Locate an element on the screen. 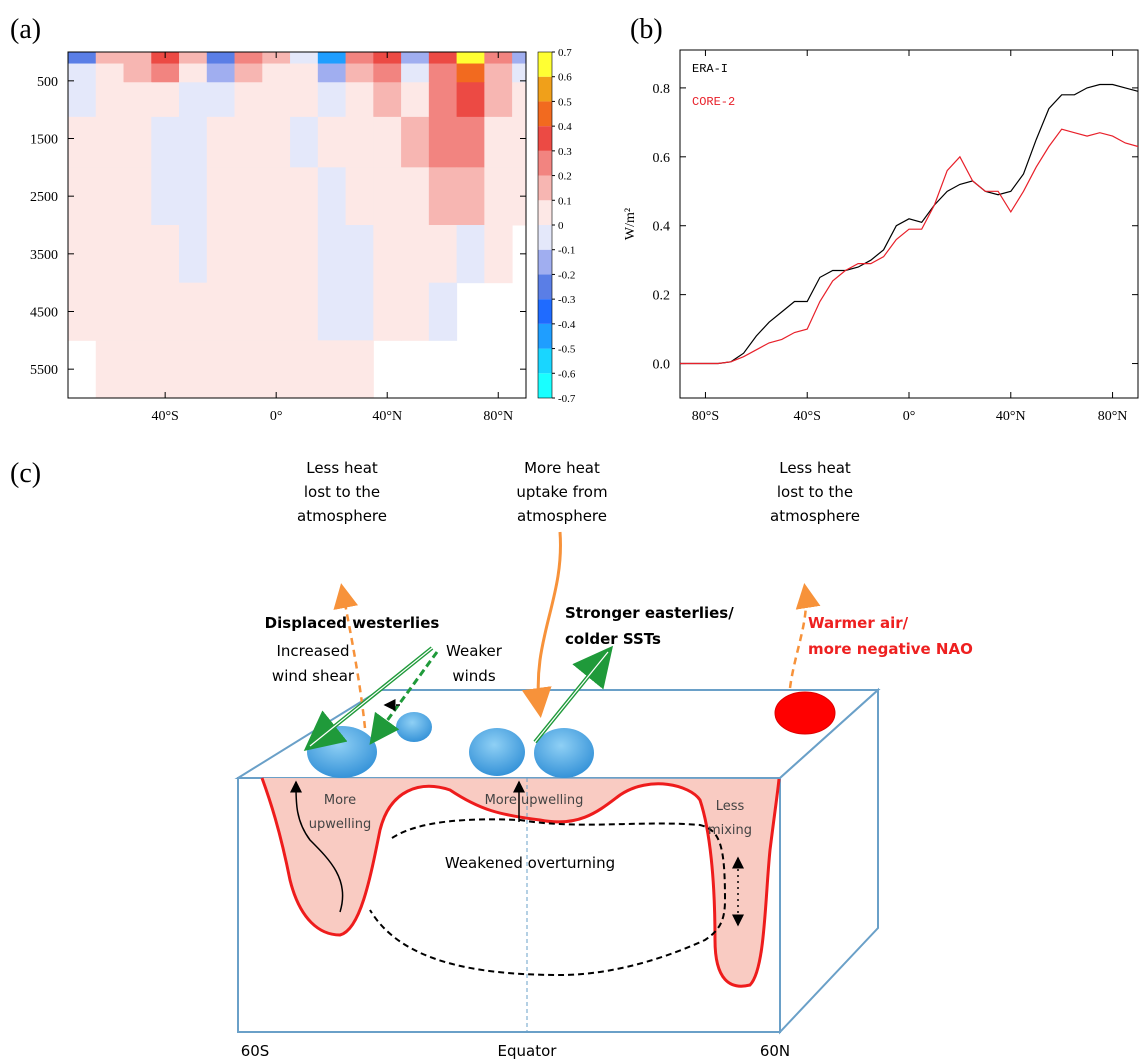  label: Less is located at coordinates (730, 806).